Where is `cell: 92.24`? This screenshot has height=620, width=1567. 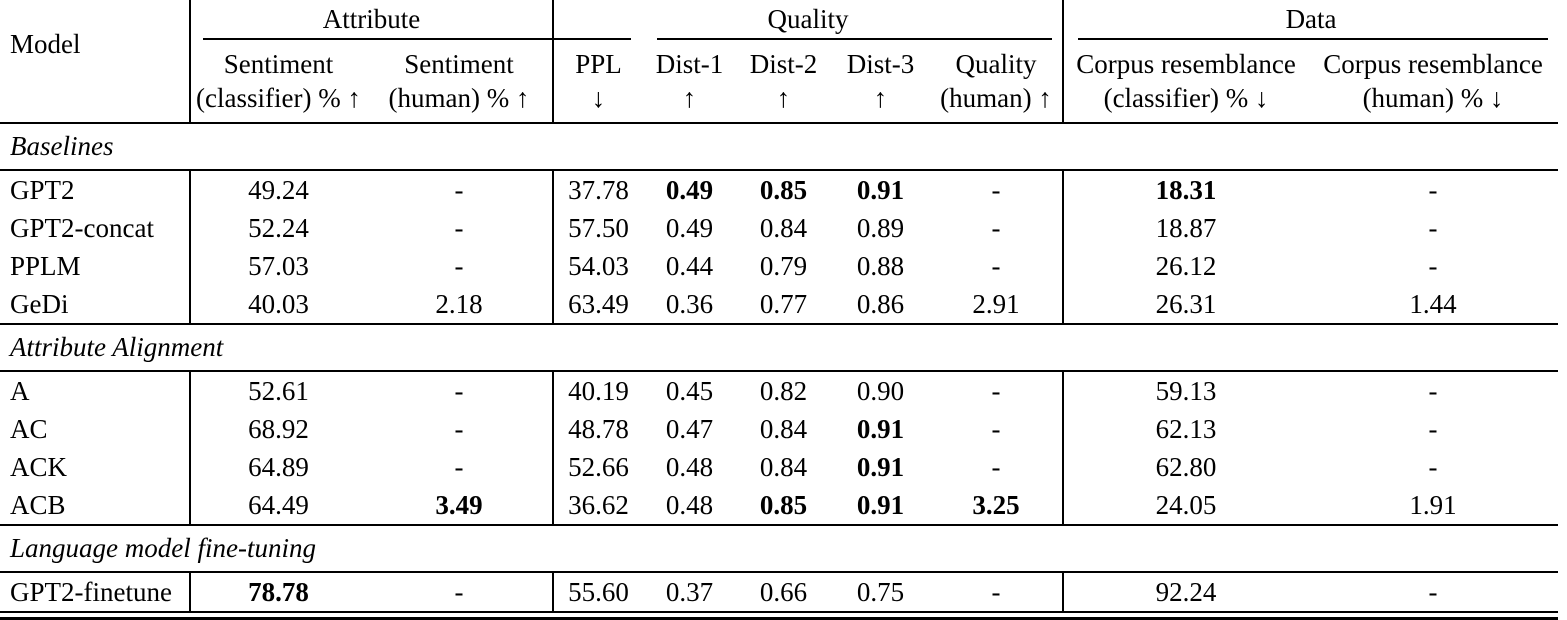 cell: 92.24 is located at coordinates (1185, 592).